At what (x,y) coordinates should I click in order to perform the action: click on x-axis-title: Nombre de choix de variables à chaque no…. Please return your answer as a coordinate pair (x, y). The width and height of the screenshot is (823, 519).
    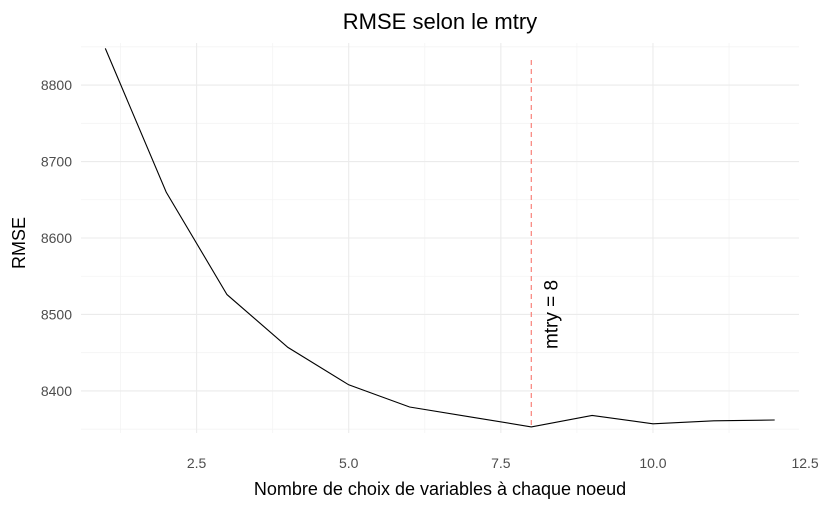
    Looking at the image, I should click on (440, 489).